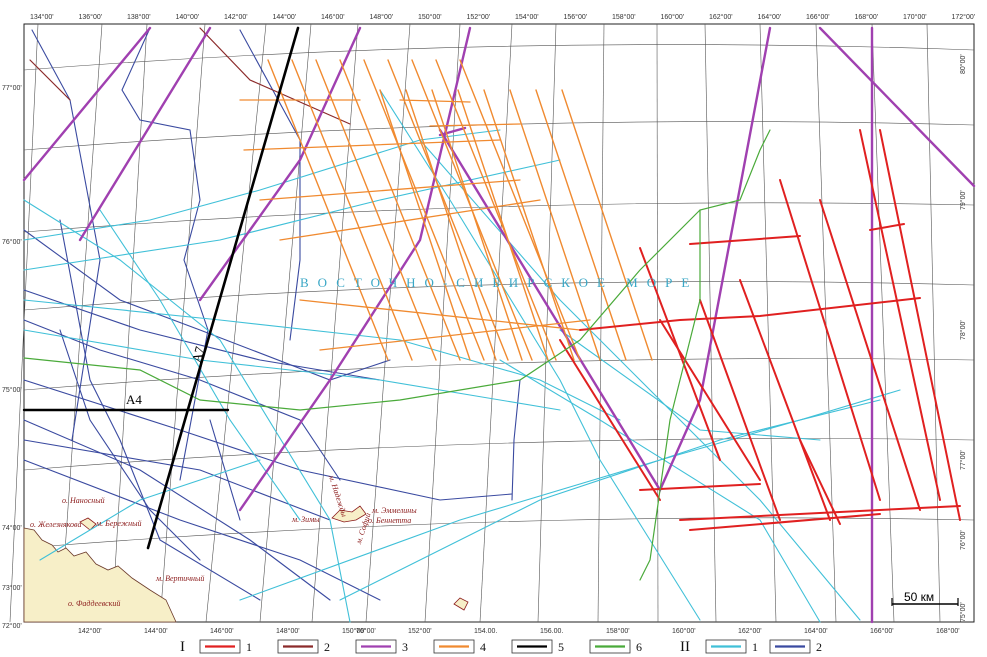  I want to click on legend-group-1-label: I, so click(182, 647).